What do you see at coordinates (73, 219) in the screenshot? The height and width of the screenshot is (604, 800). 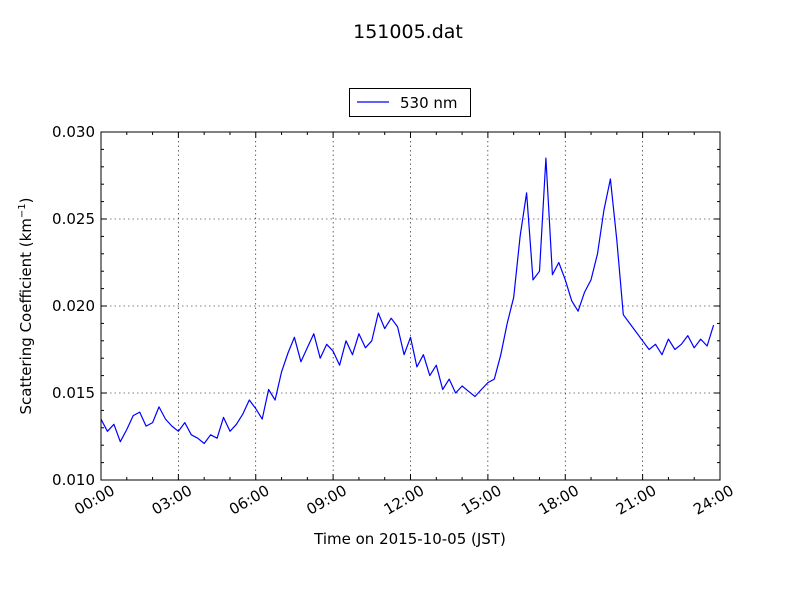 I see `y-tick-label: 0.025` at bounding box center [73, 219].